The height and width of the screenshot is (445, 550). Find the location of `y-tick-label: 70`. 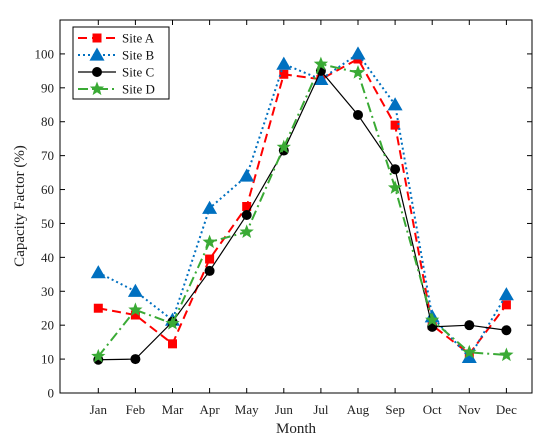

y-tick-label: 70 is located at coordinates (47, 155).